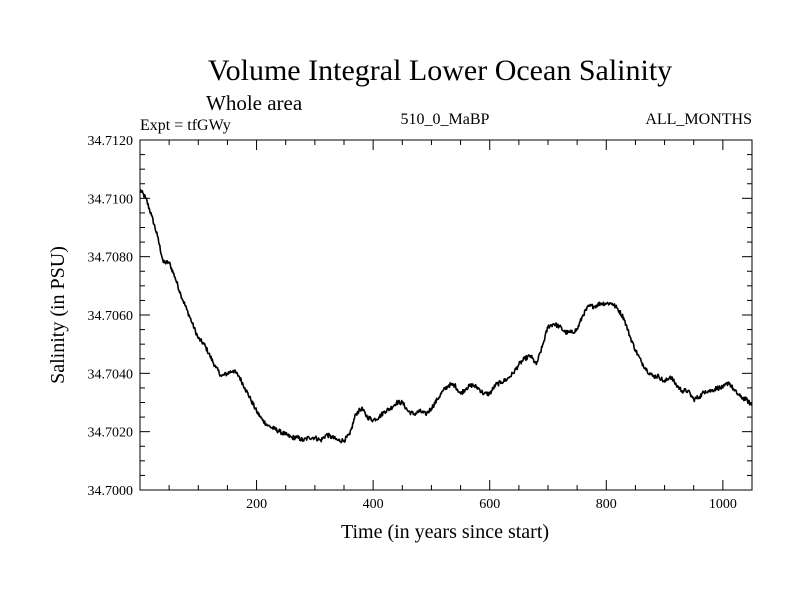 The image size is (800, 600). I want to click on x-tick-label: 200, so click(256, 504).